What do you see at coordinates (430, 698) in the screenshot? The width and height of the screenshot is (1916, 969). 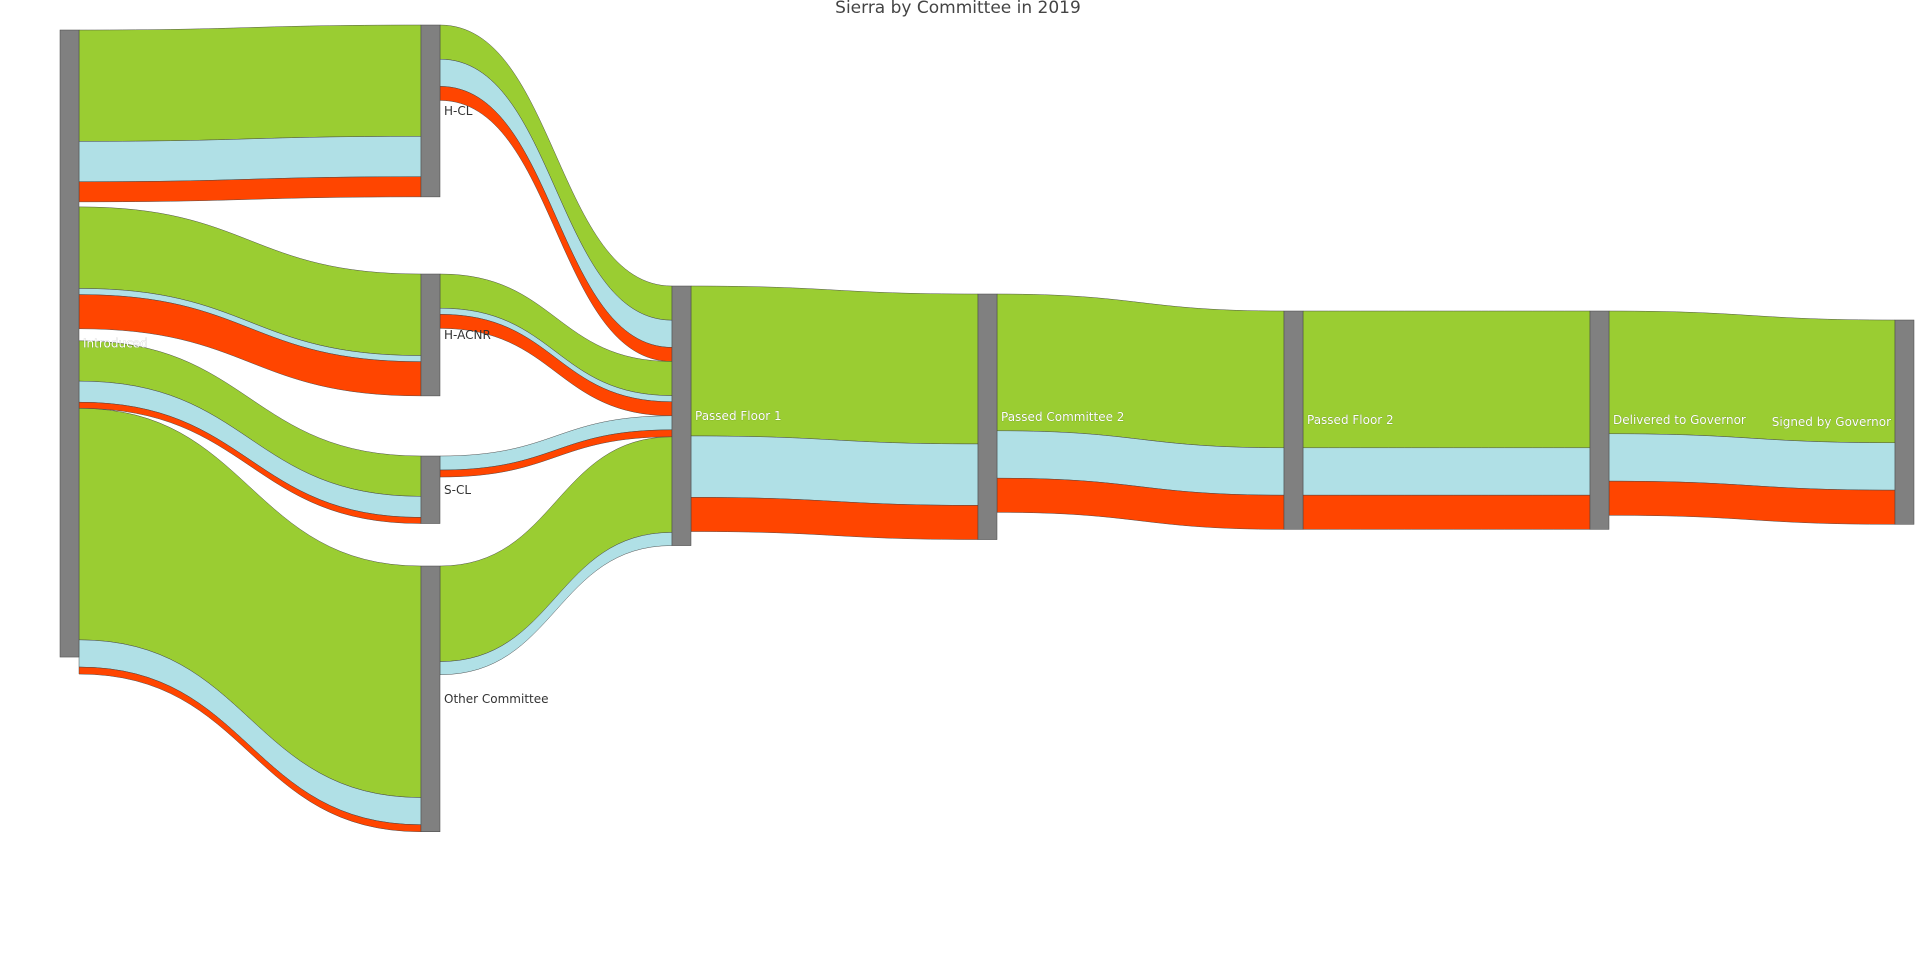 I see `node-other_committee` at bounding box center [430, 698].